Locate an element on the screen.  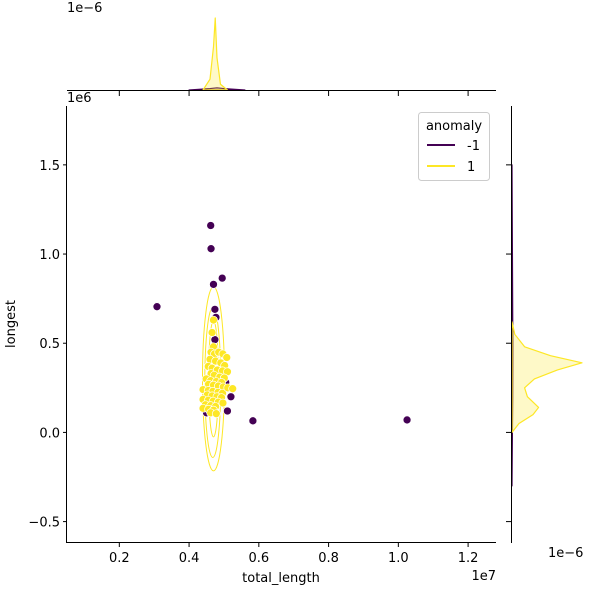
x-tick-label: 1.0 is located at coordinates (398, 558).